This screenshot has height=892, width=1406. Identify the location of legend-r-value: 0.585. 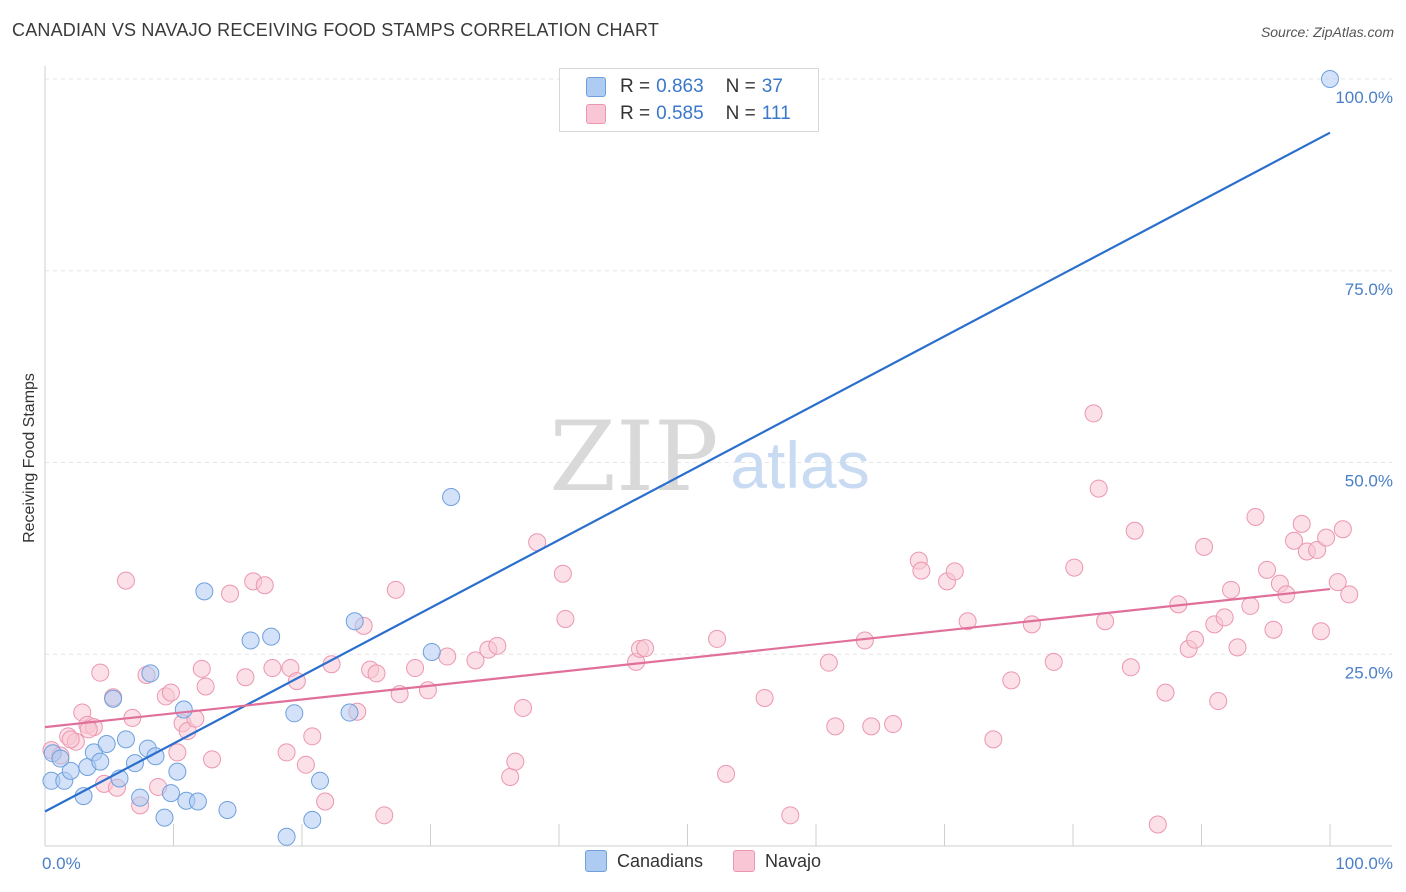
(680, 113).